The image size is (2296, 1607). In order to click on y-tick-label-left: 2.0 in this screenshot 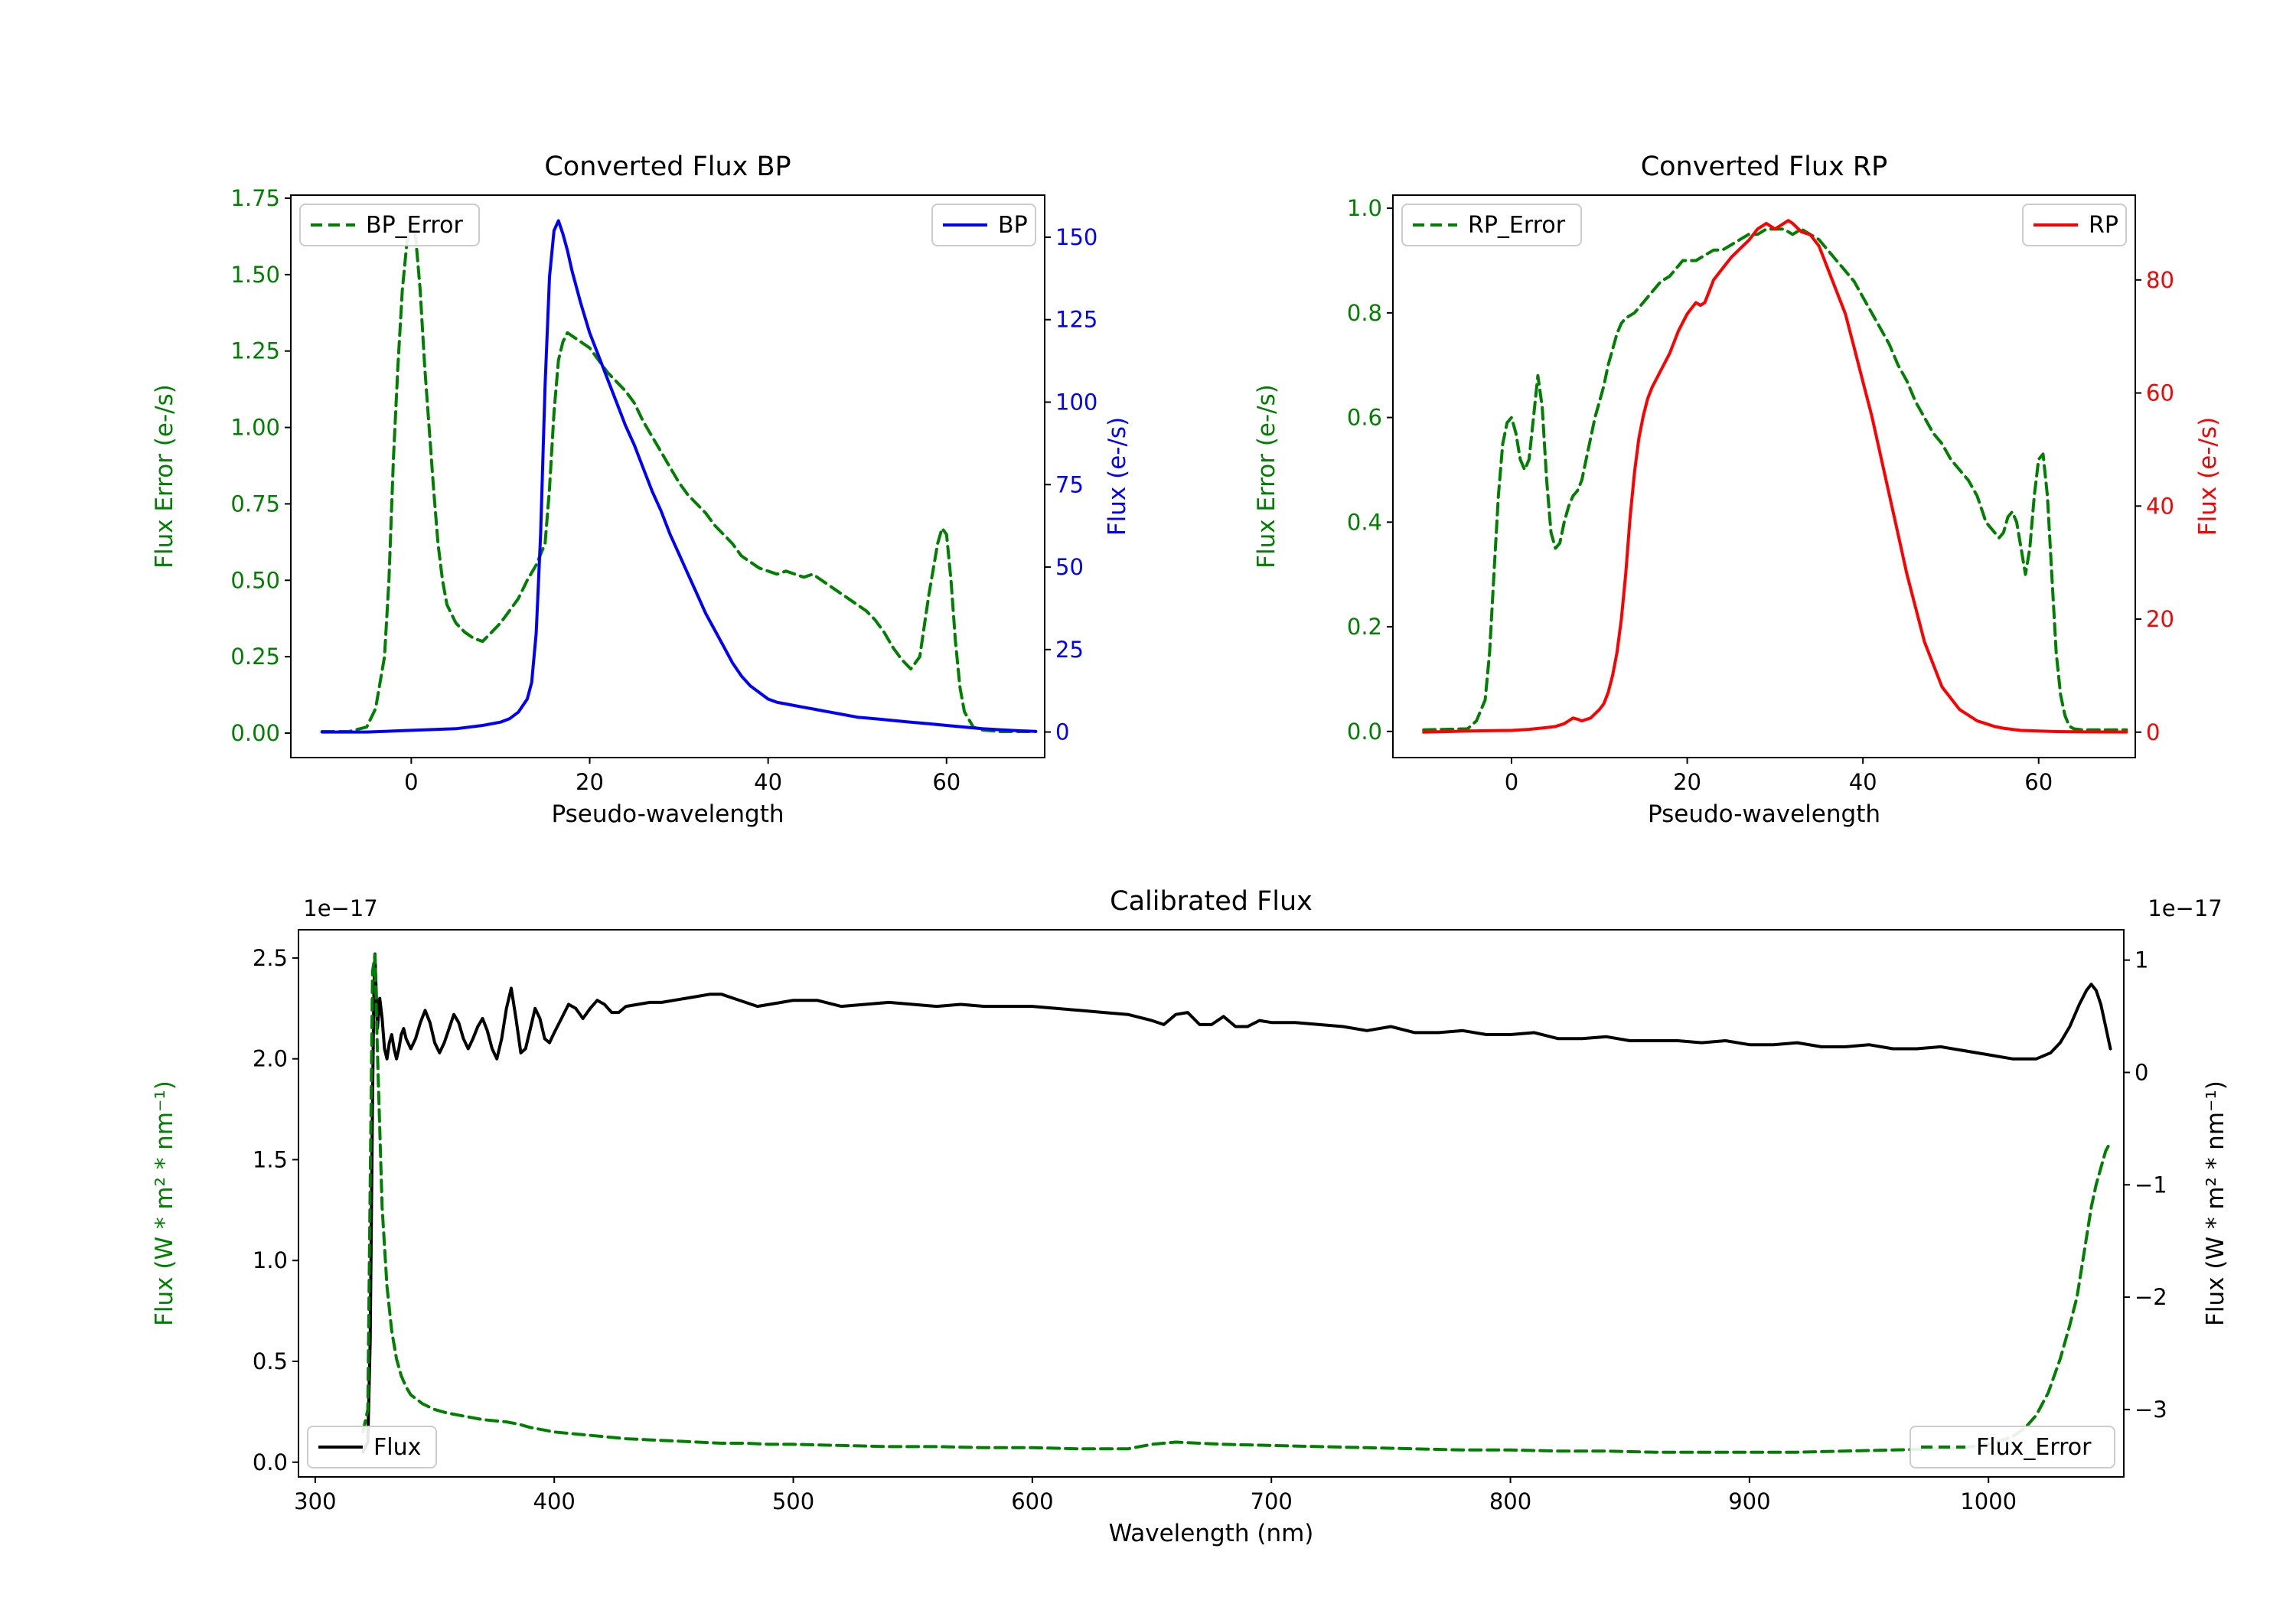, I will do `click(270, 1059)`.